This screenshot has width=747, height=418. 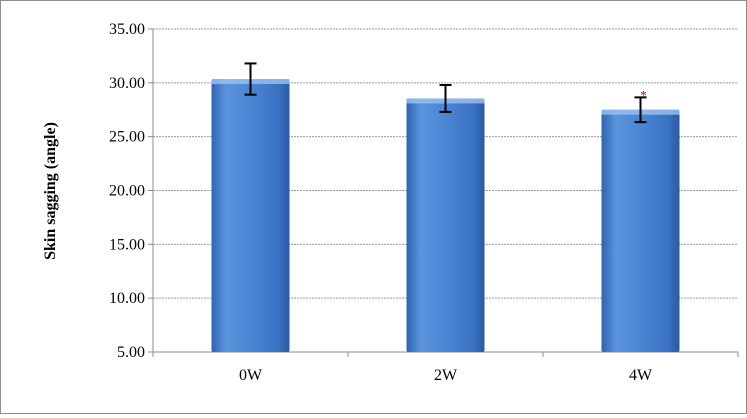 What do you see at coordinates (127, 83) in the screenshot?
I see `y-tick-label: 30.00` at bounding box center [127, 83].